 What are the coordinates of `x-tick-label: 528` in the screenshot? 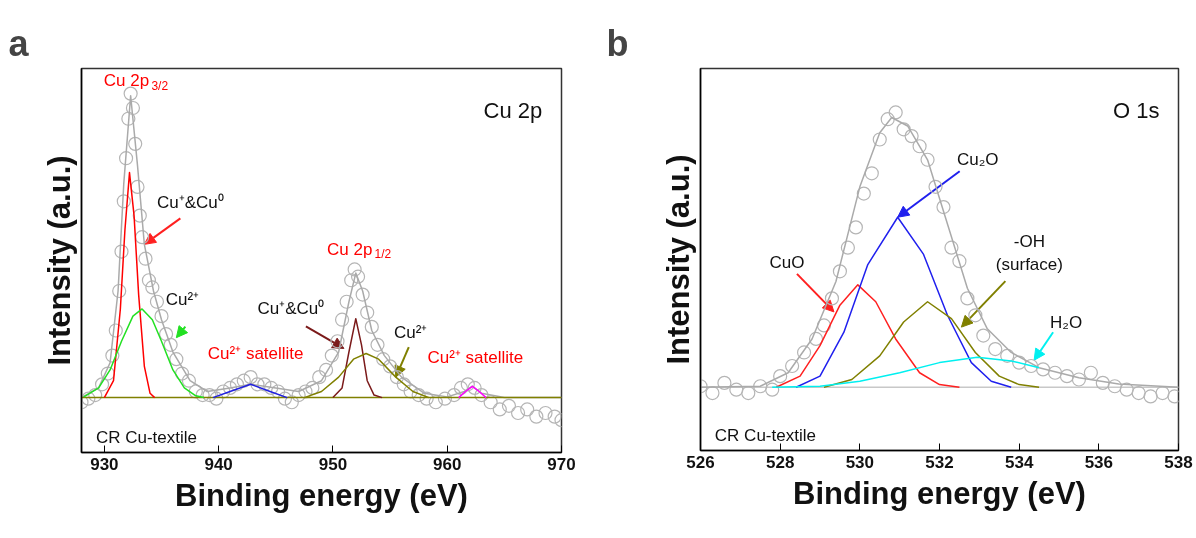 It's located at (780, 462).